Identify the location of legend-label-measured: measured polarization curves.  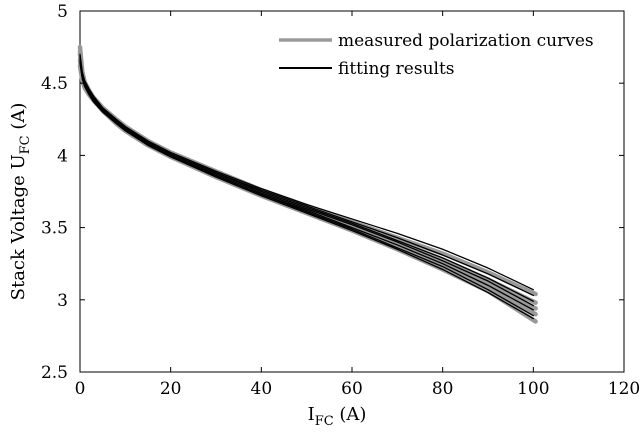
(466, 41).